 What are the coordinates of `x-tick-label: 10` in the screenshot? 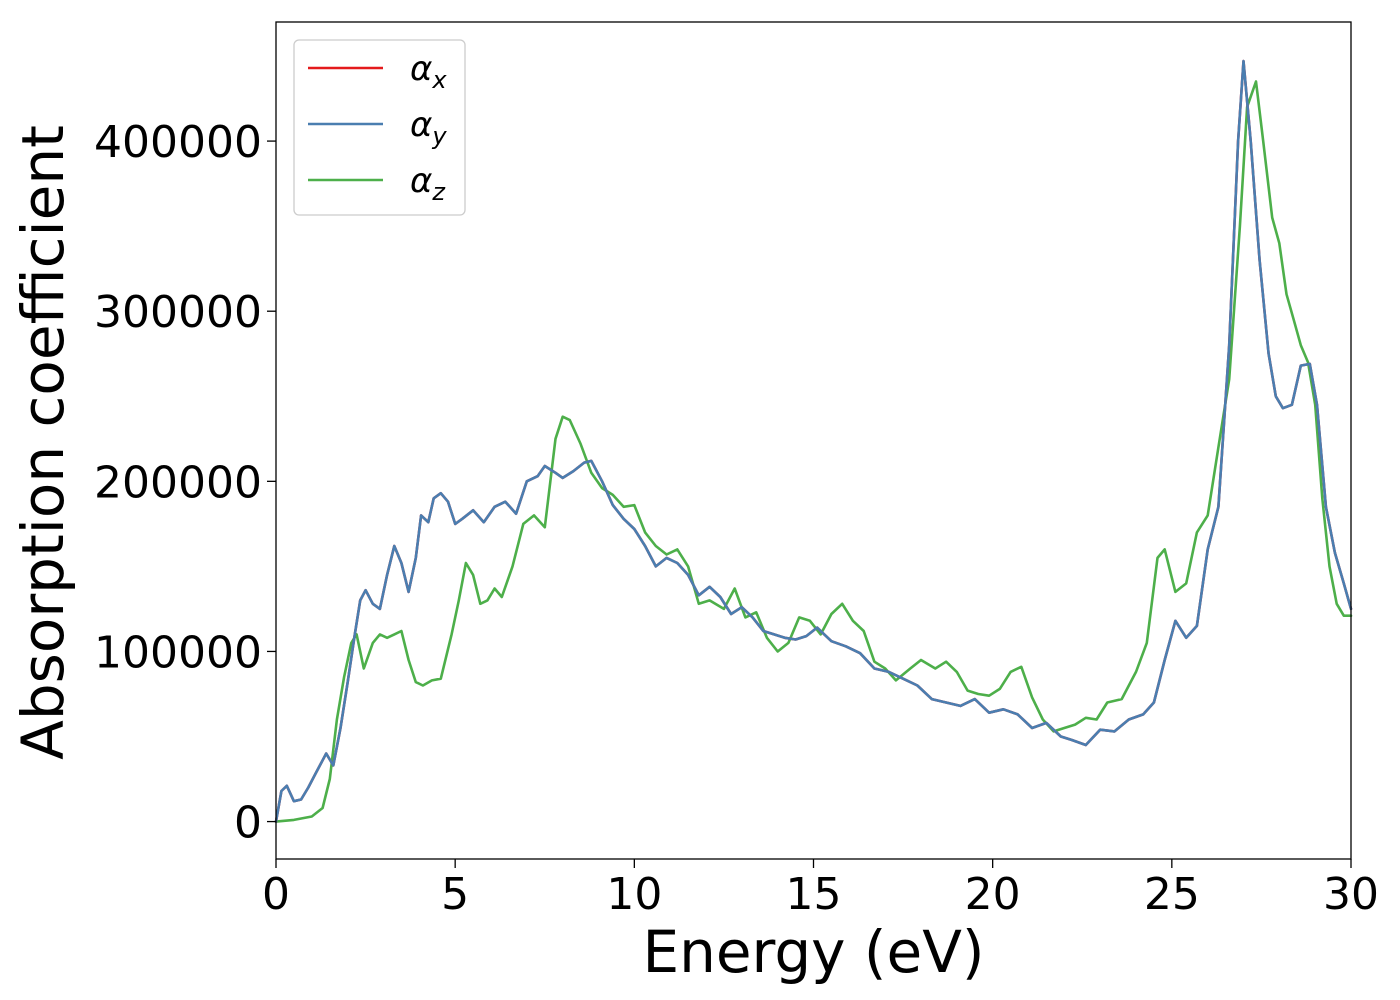 It's located at (634, 894).